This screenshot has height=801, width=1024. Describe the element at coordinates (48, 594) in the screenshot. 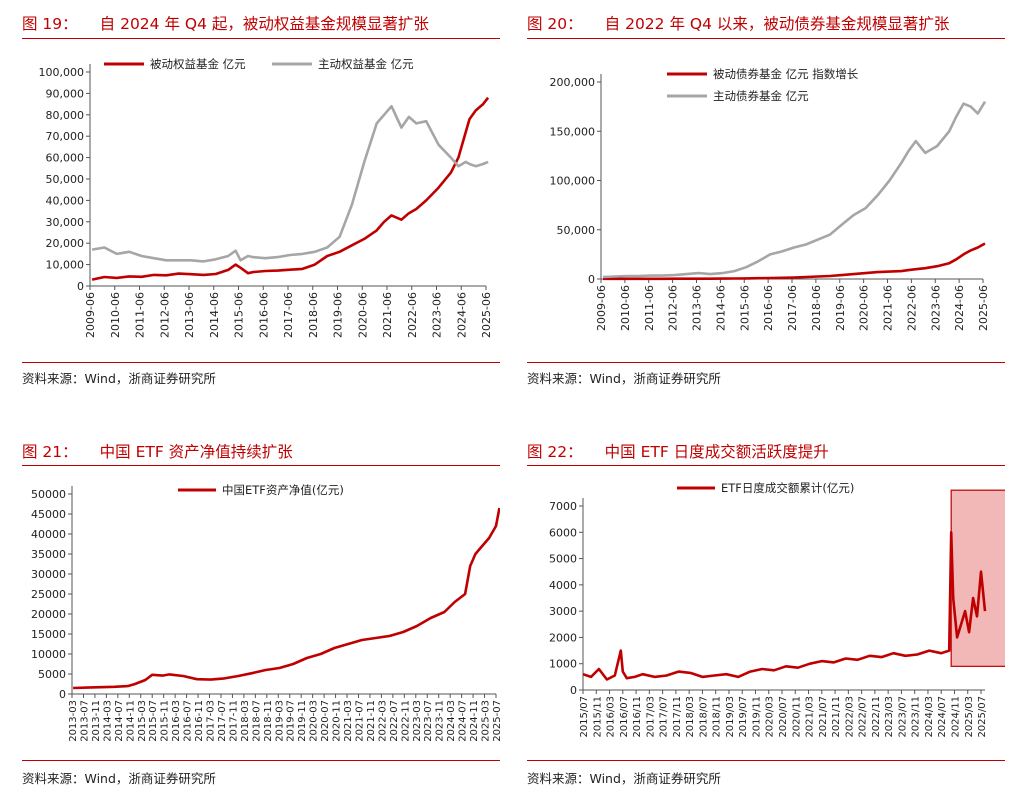

I see `y-tick-label: 25000` at that location.